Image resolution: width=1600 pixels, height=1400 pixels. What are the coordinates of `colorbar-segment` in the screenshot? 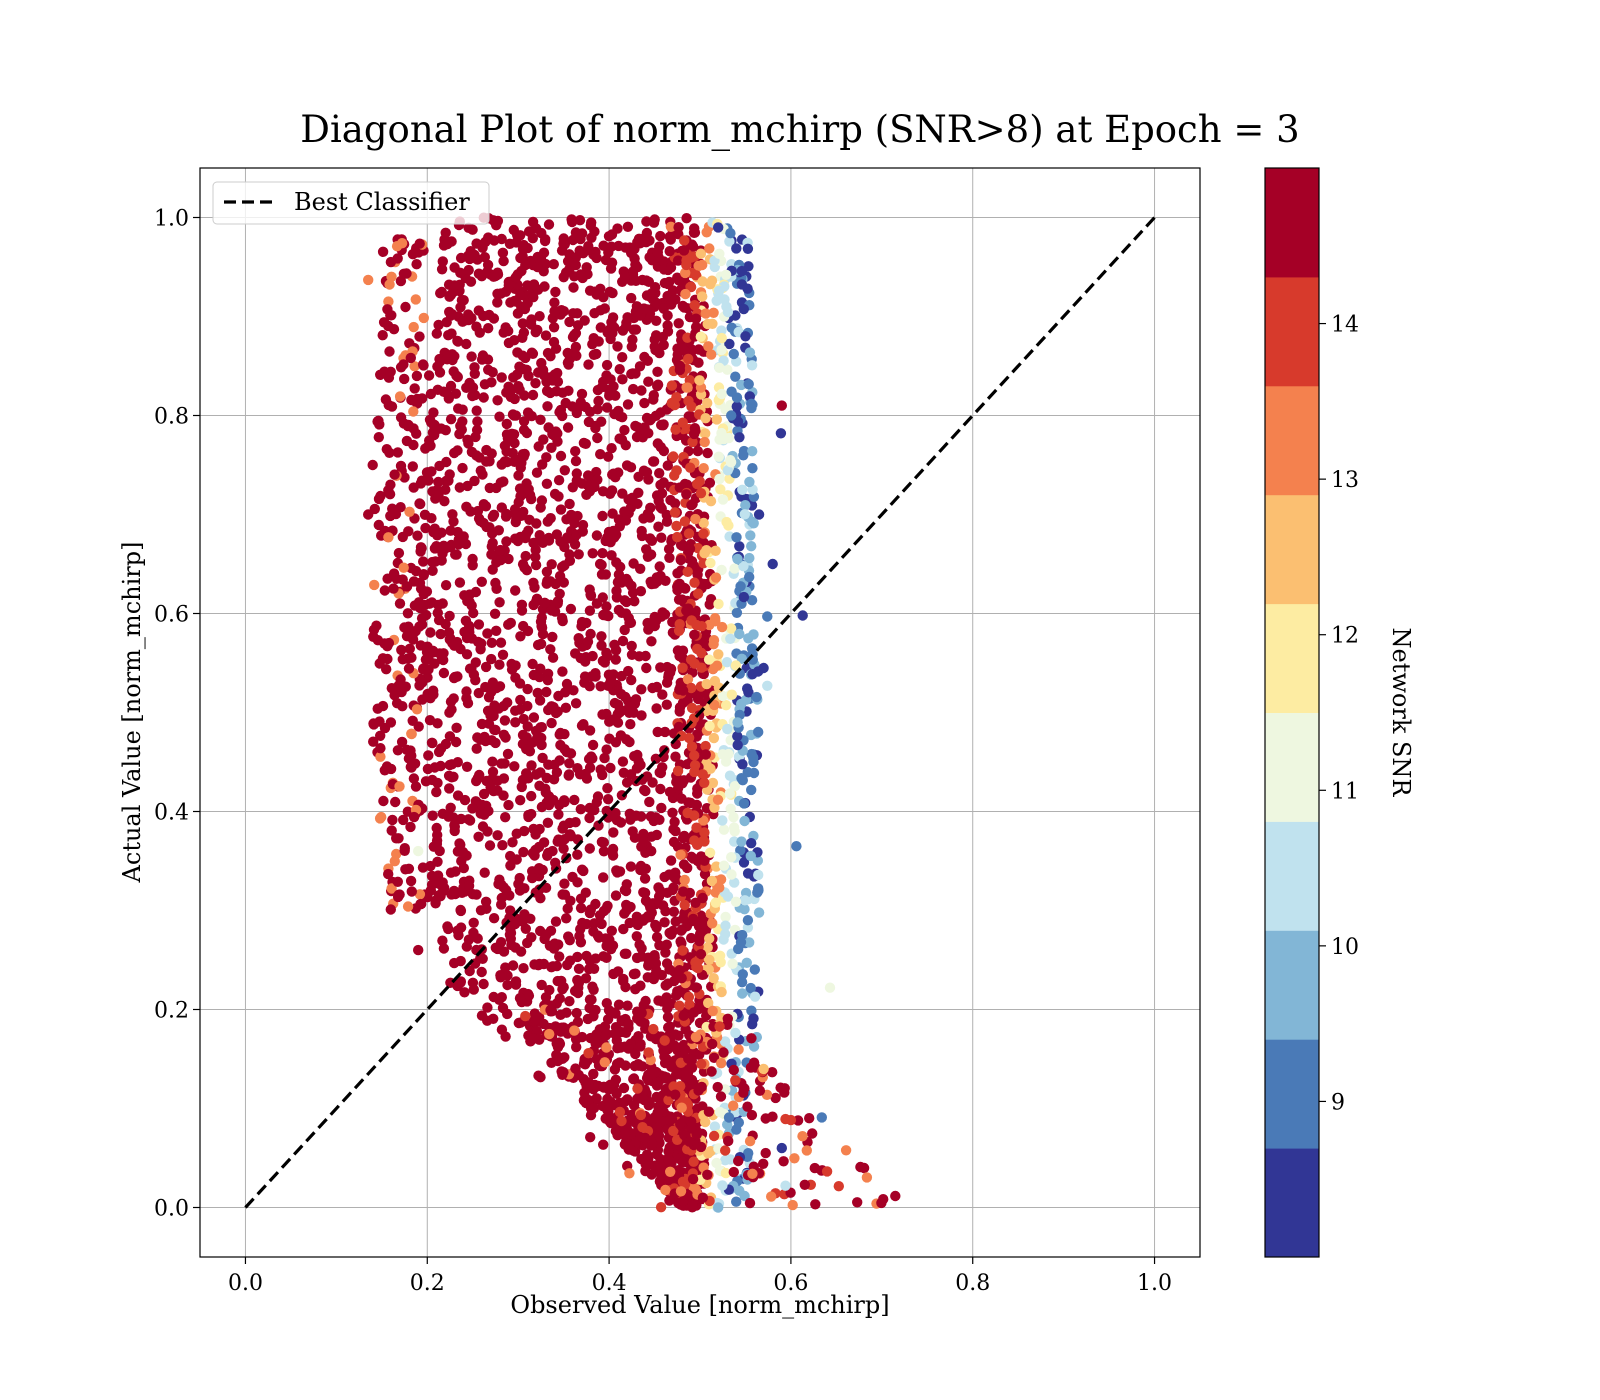 It's located at (1292, 985).